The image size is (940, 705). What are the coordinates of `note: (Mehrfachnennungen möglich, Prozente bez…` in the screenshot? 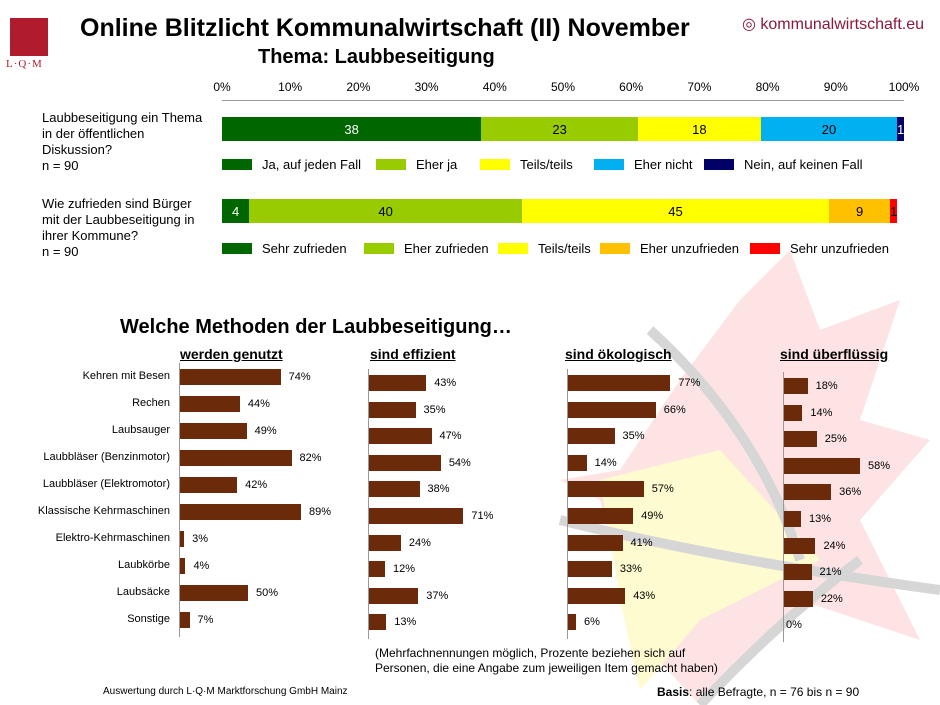 It's located at (546, 661).